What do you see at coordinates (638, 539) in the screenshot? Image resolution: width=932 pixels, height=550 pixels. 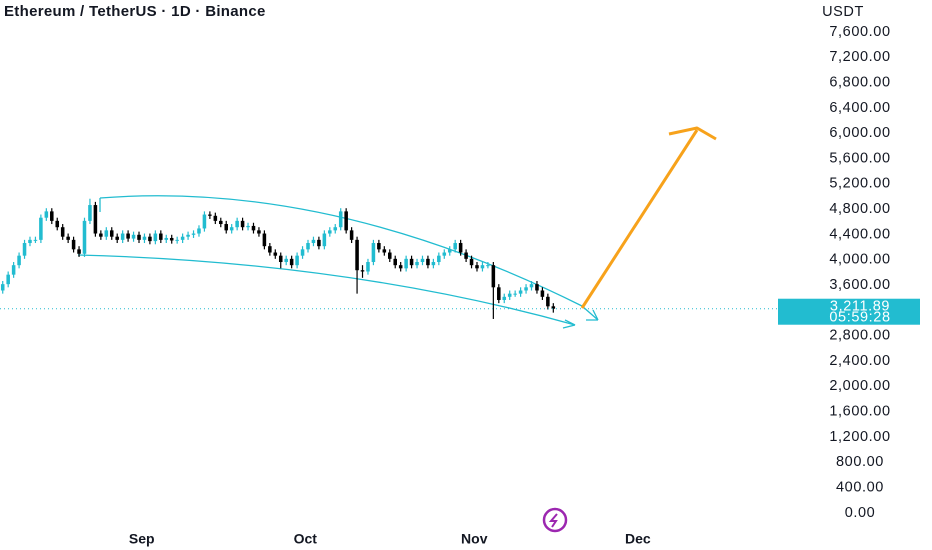 I see `x-tick-label: Dec` at bounding box center [638, 539].